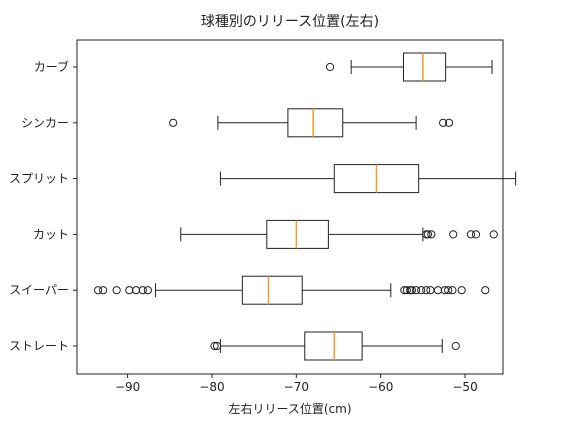 This screenshot has width=570, height=422. I want to click on x-tick-label: −80, so click(211, 387).